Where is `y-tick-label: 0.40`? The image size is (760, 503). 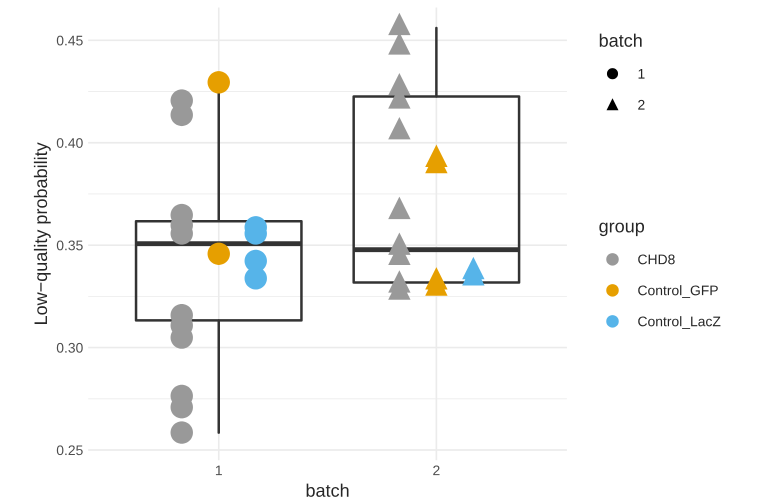
y-tick-label: 0.40 is located at coordinates (69, 143).